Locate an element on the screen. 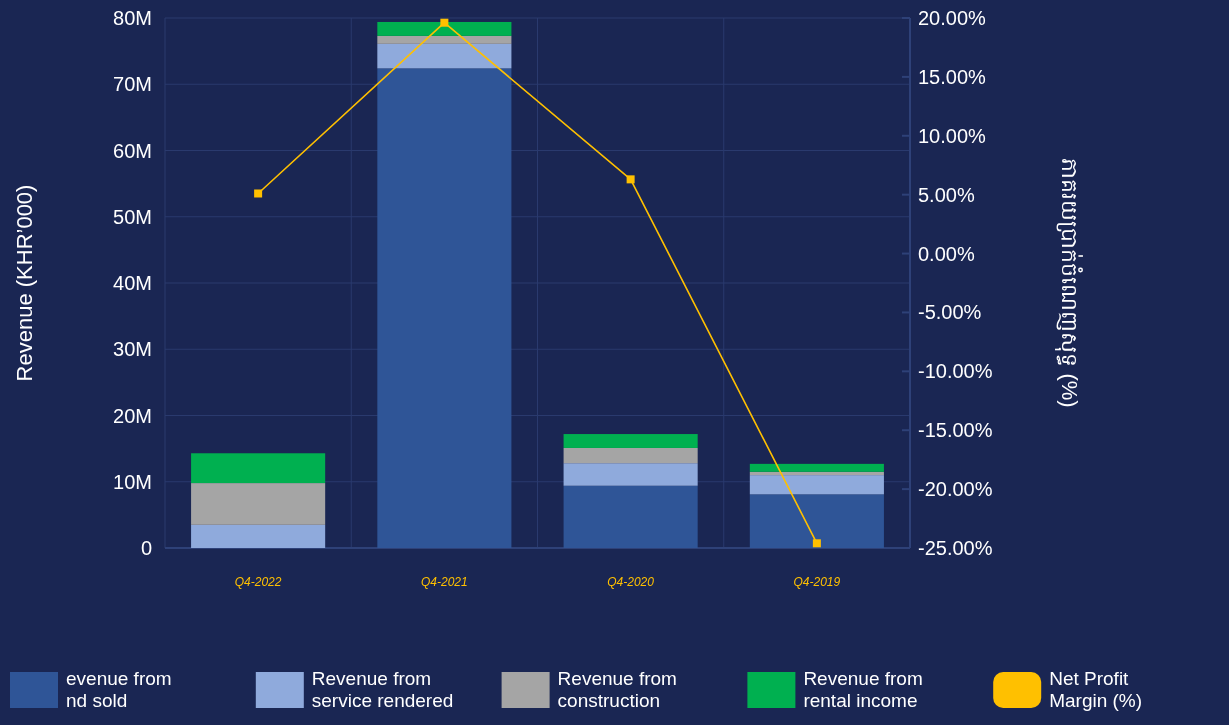 The width and height of the screenshot is (1229, 725). y2-tick-label: 5.00% is located at coordinates (946, 194).